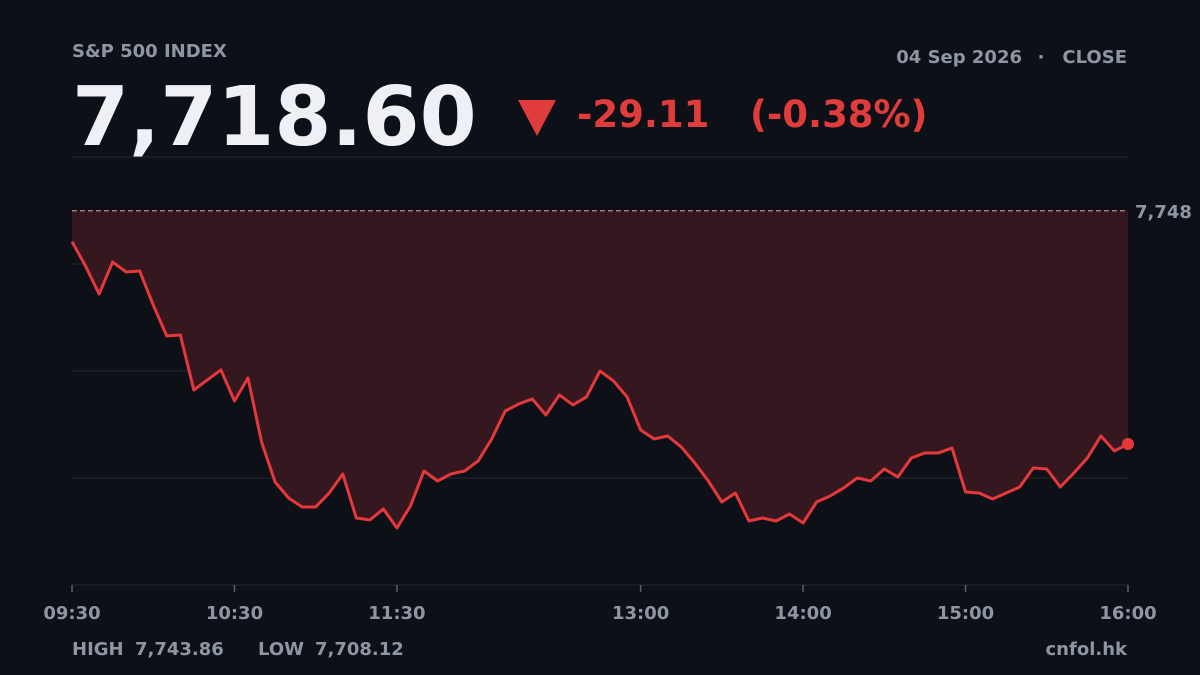 This screenshot has height=675, width=1200. Describe the element at coordinates (149, 51) in the screenshot. I see `chart-title: S&P 500 INDEX` at that location.